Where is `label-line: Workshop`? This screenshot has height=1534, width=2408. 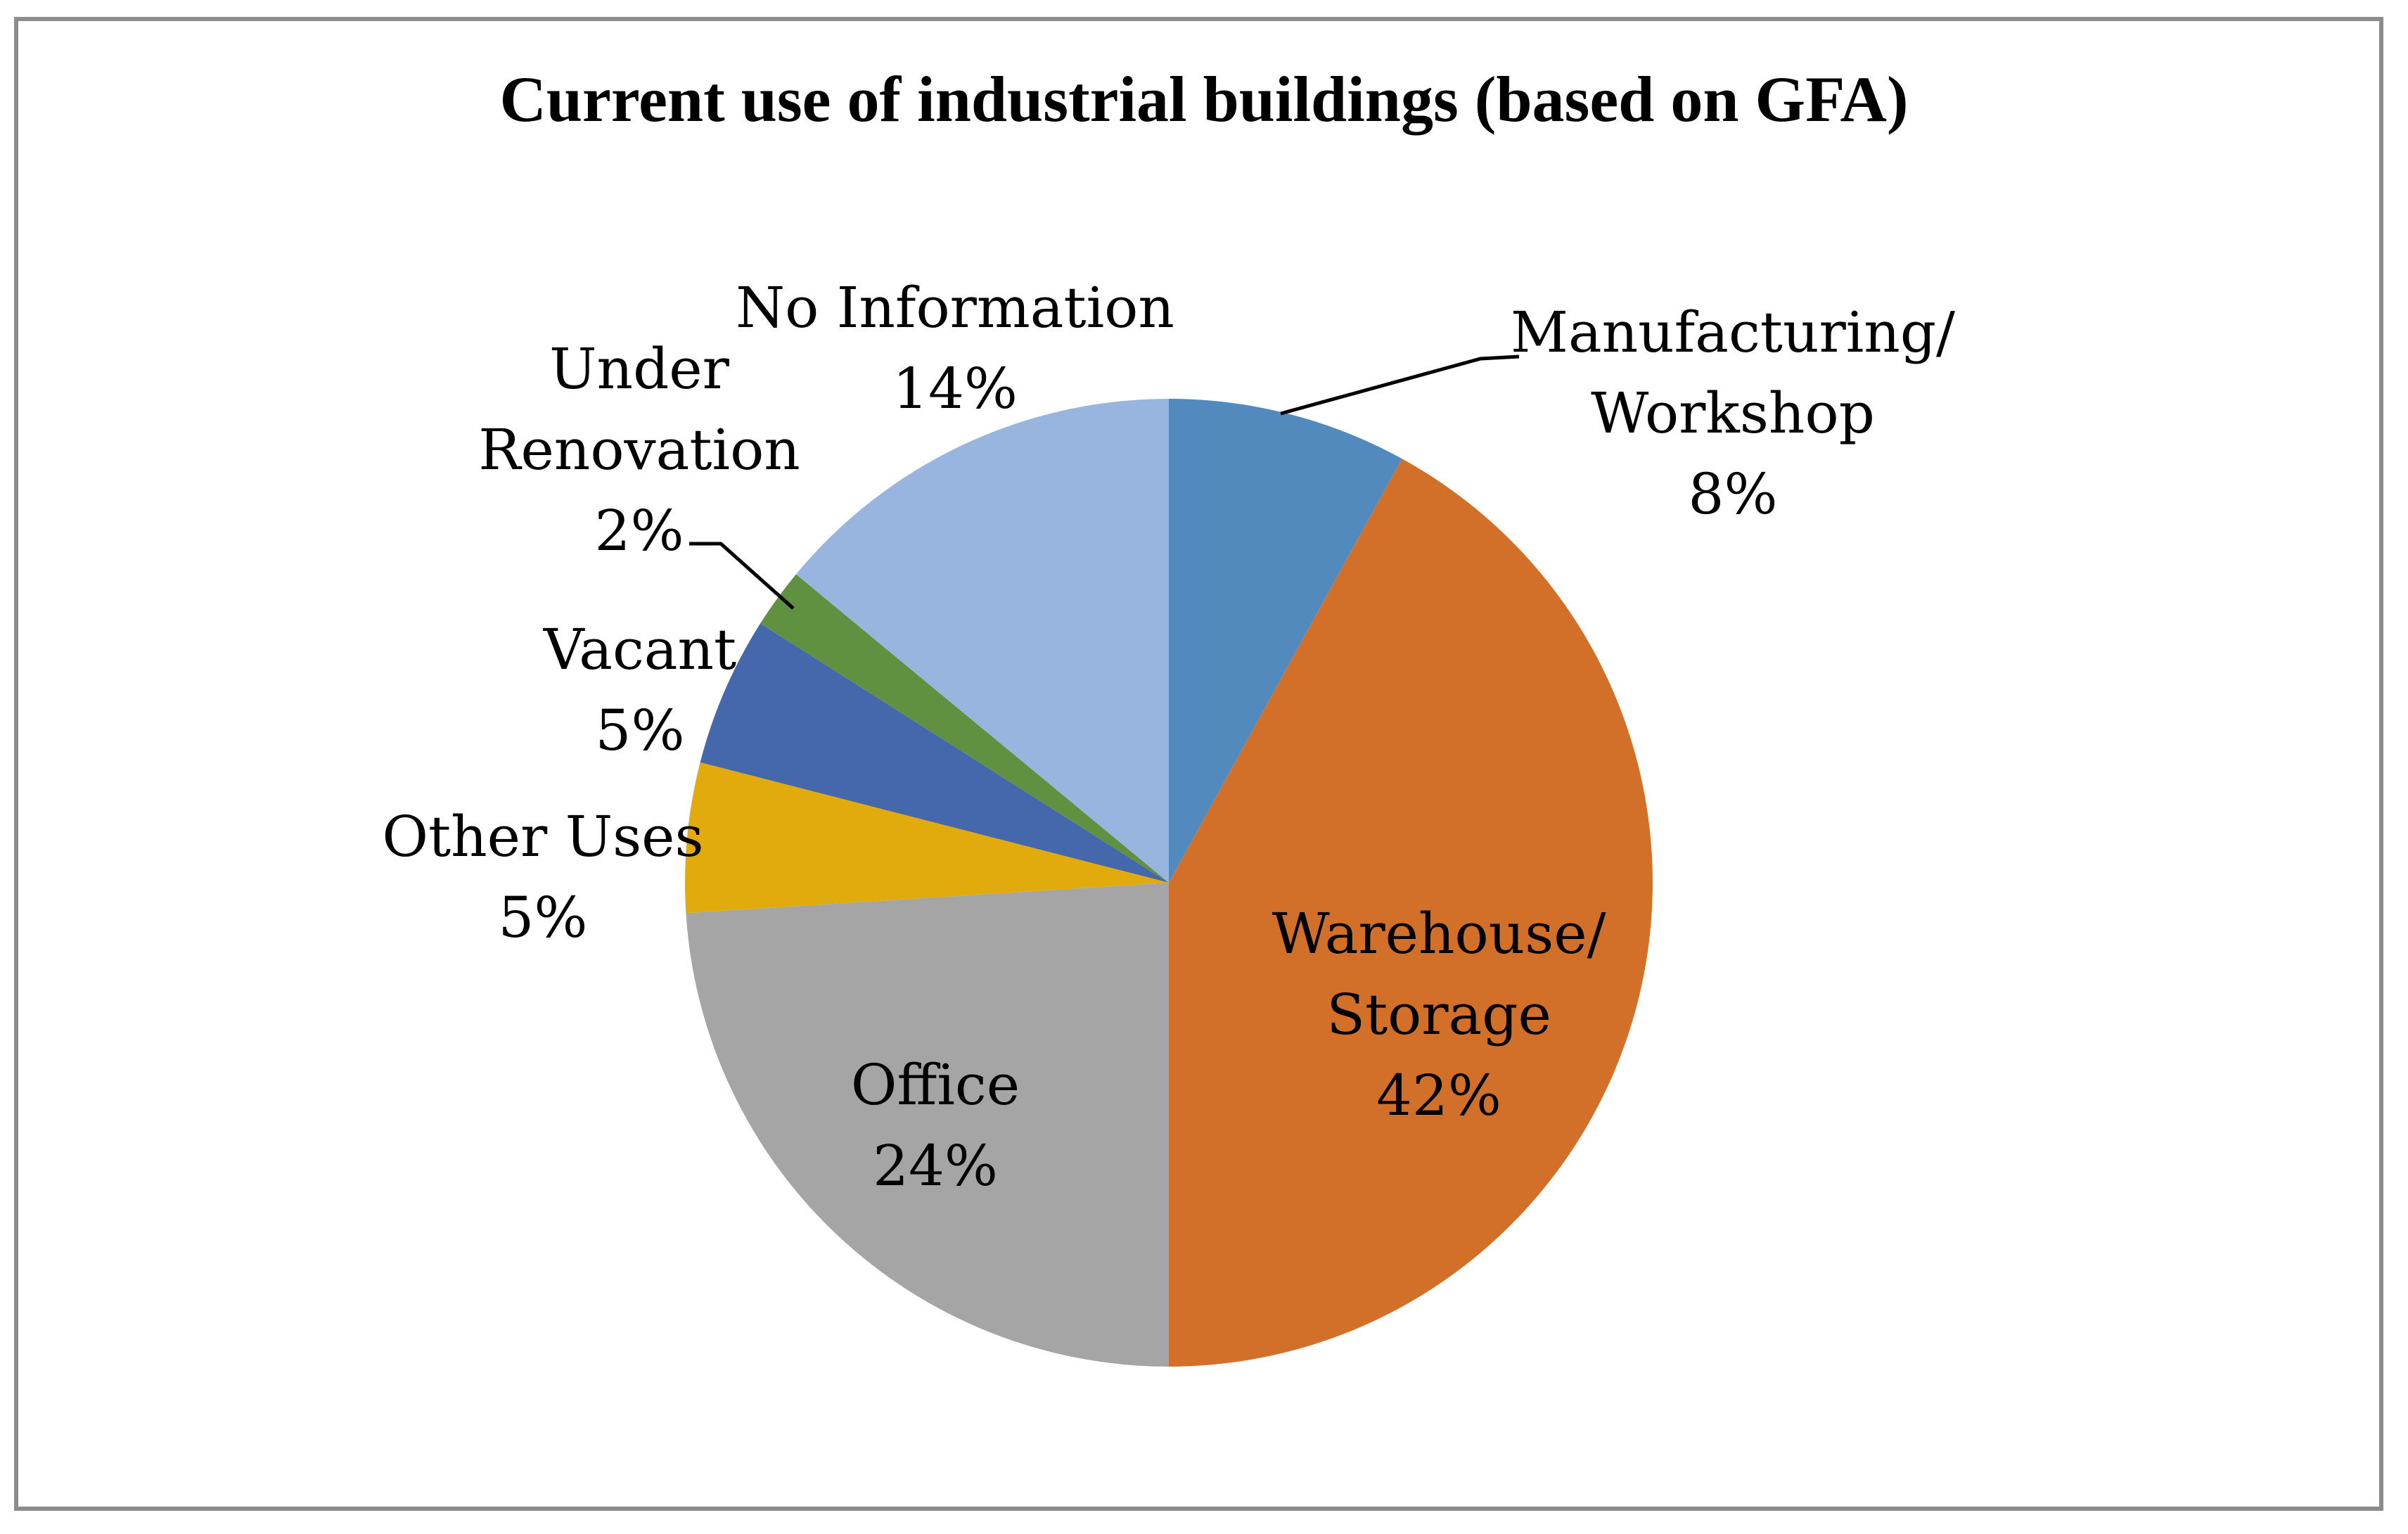
label-line: Workshop is located at coordinates (1733, 413).